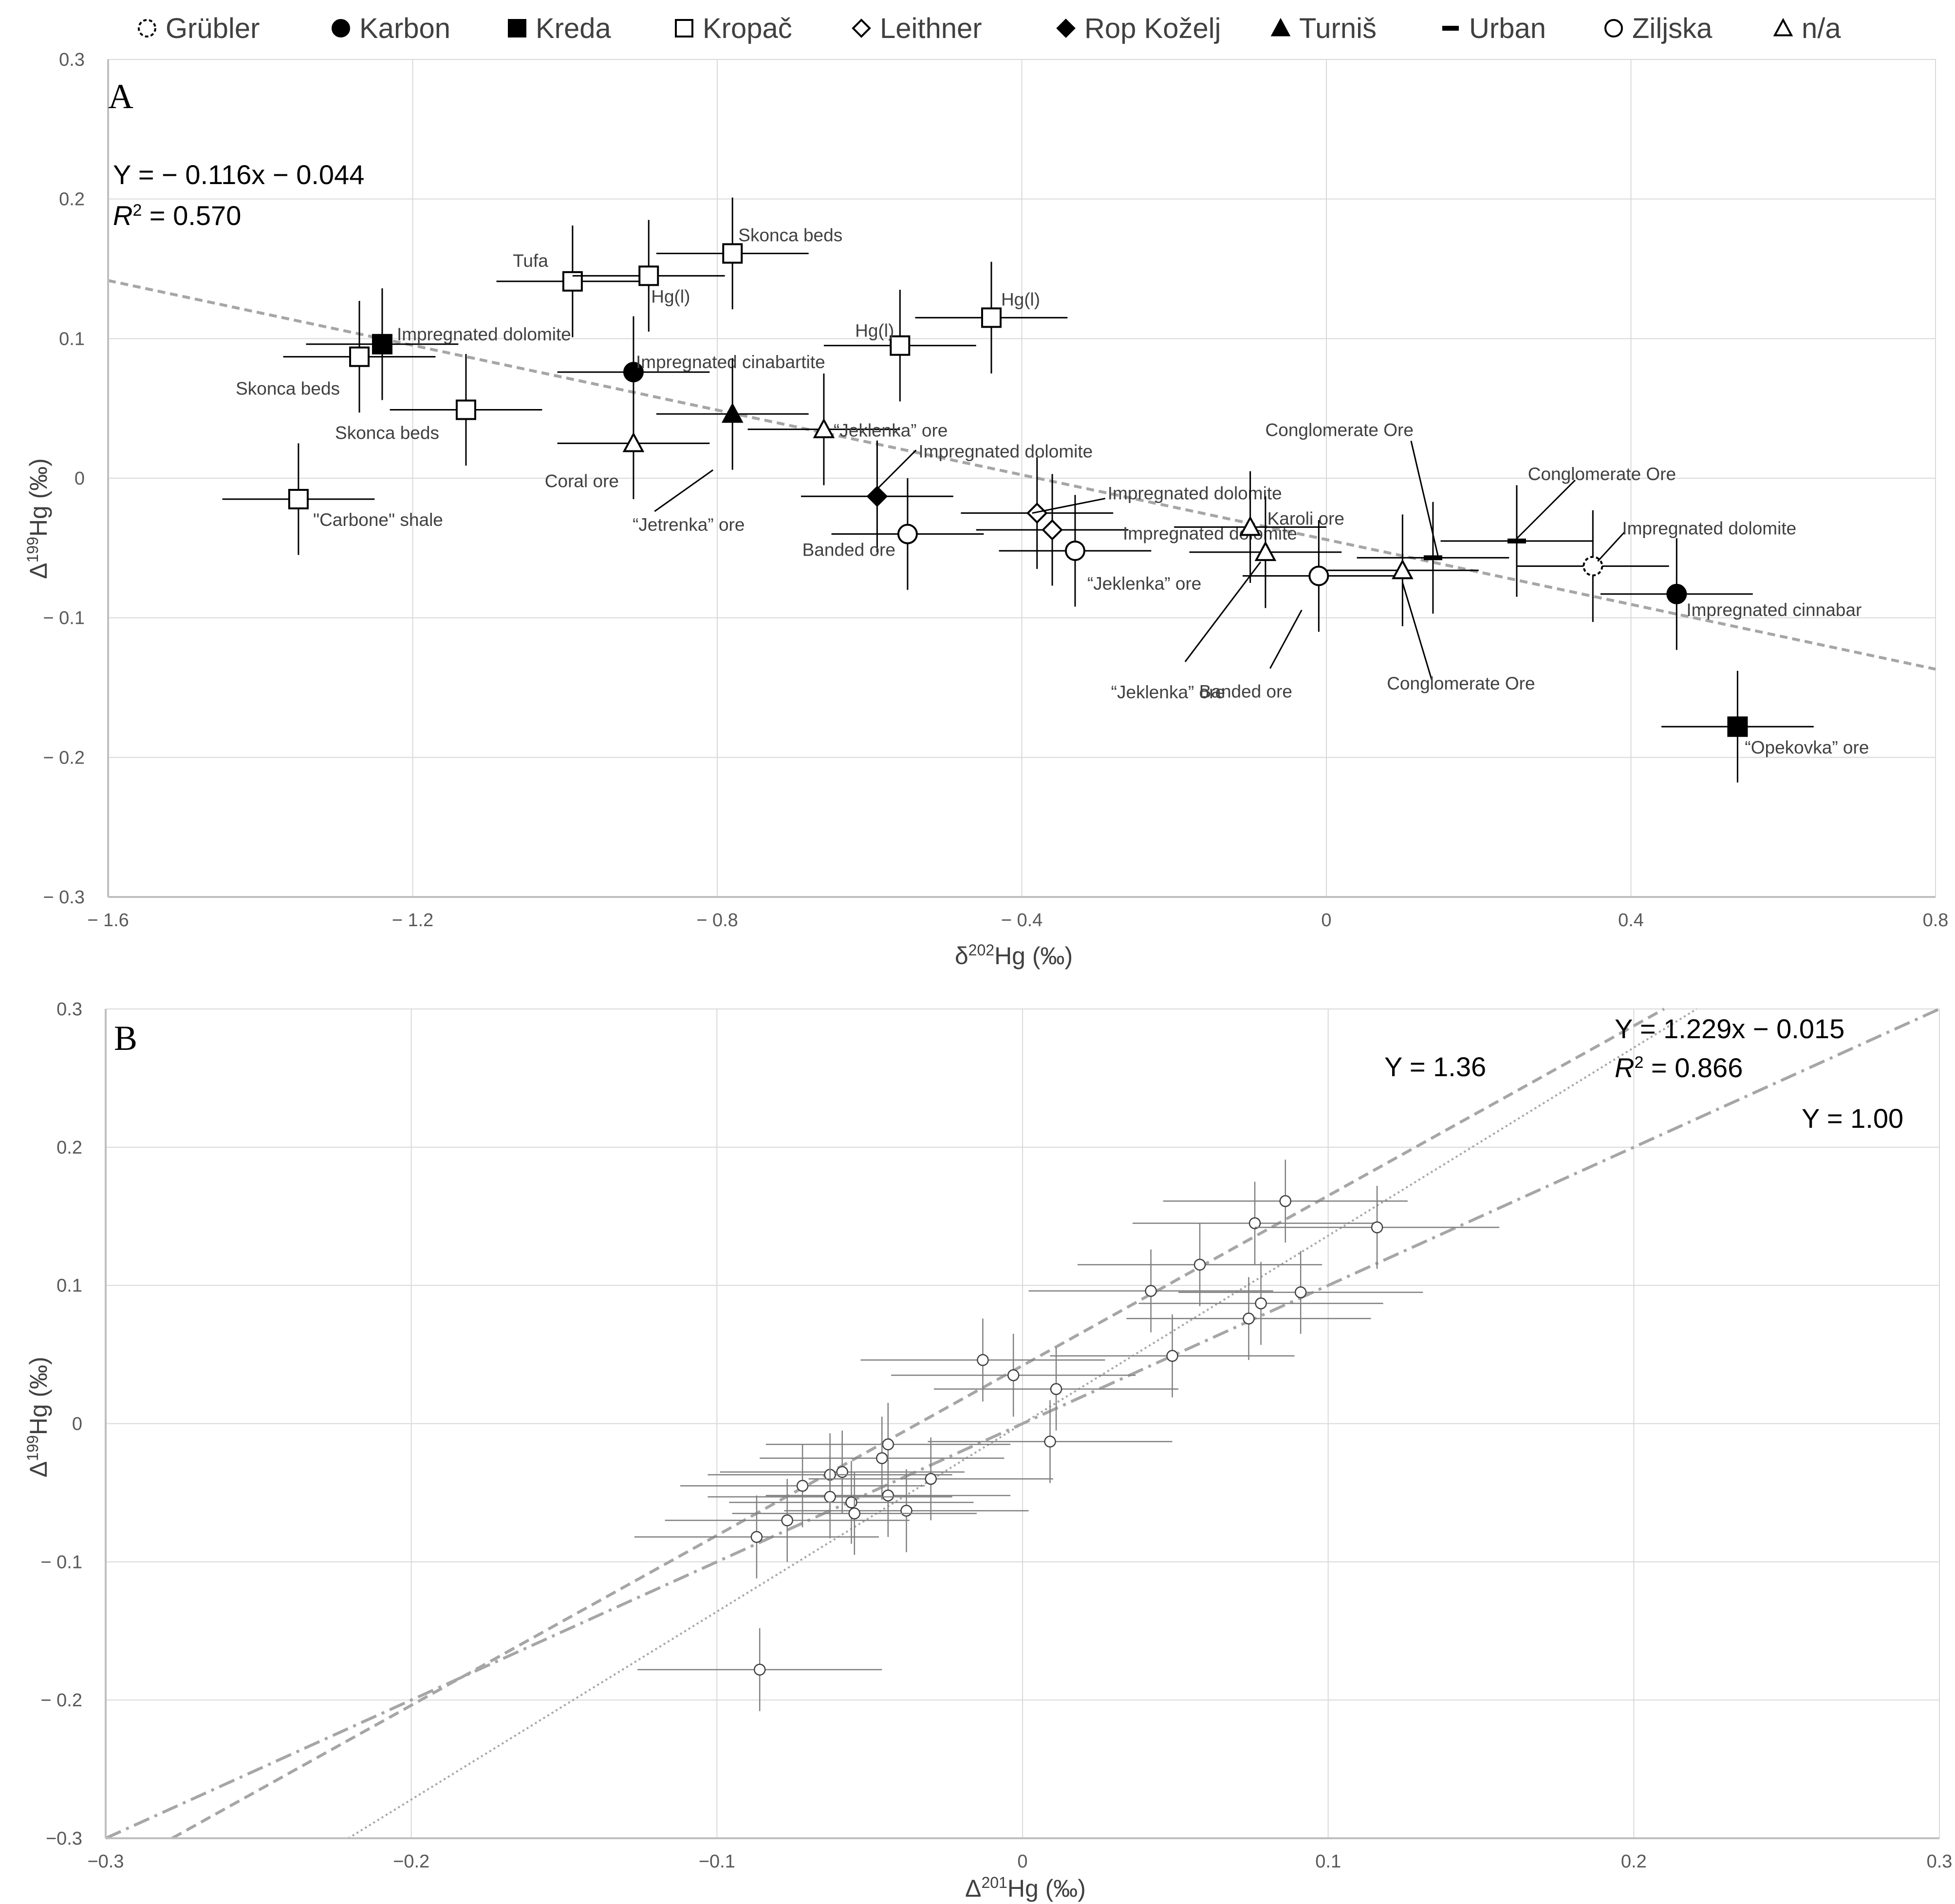  What do you see at coordinates (848, 550) in the screenshot?
I see `point-label: Banded ore` at bounding box center [848, 550].